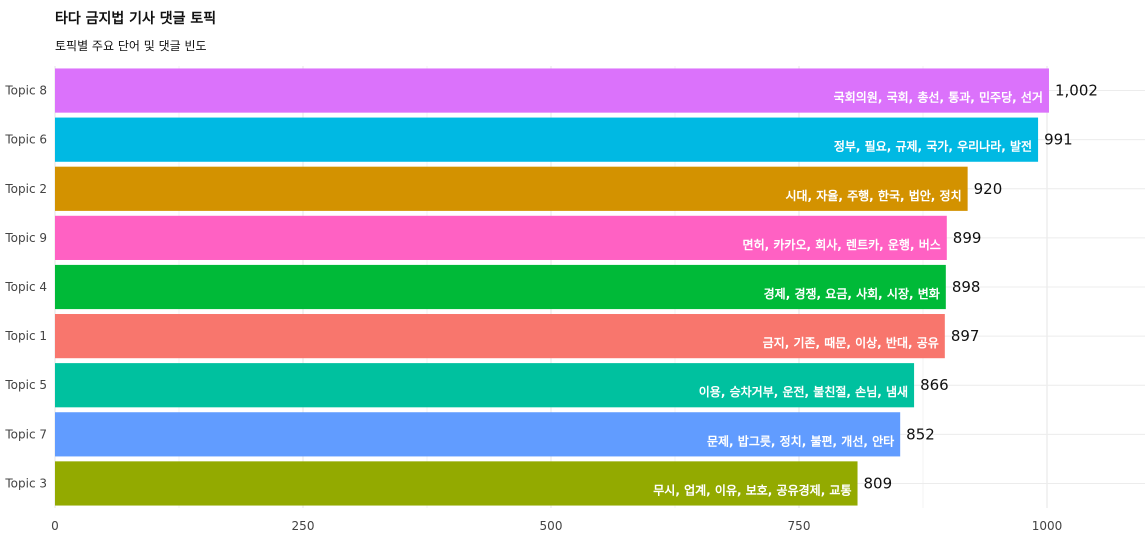 This screenshot has width=1145, height=538. I want to click on value-label: 899, so click(967, 238).